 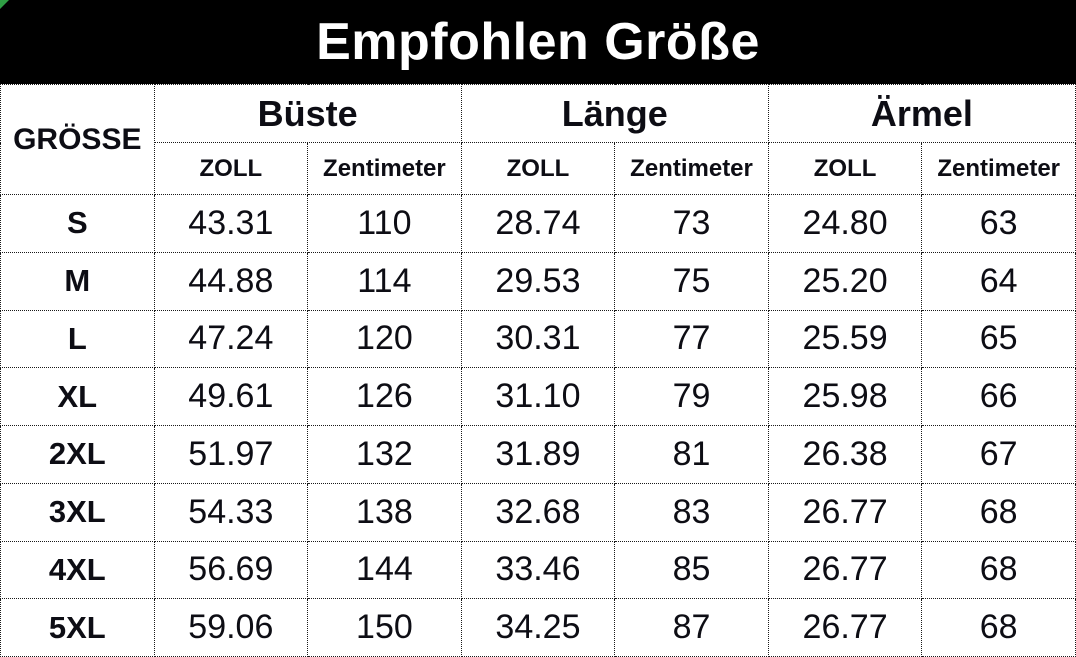 I want to click on value-cell: 64, so click(x=998, y=281).